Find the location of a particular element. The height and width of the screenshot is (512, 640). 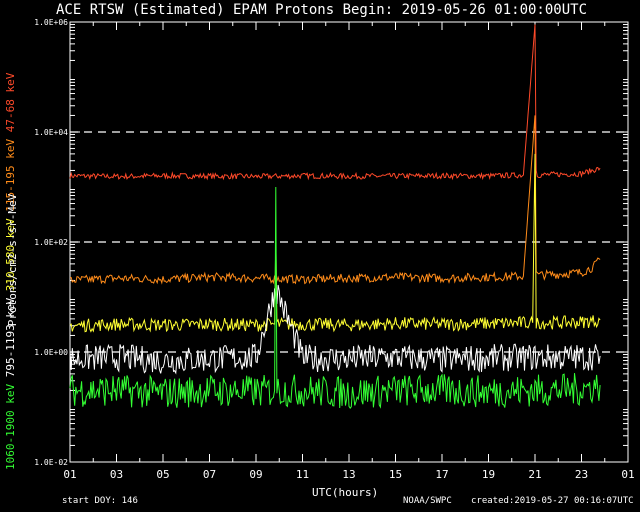

legend-entry-3: 310-580 keV is located at coordinates (10, 251).